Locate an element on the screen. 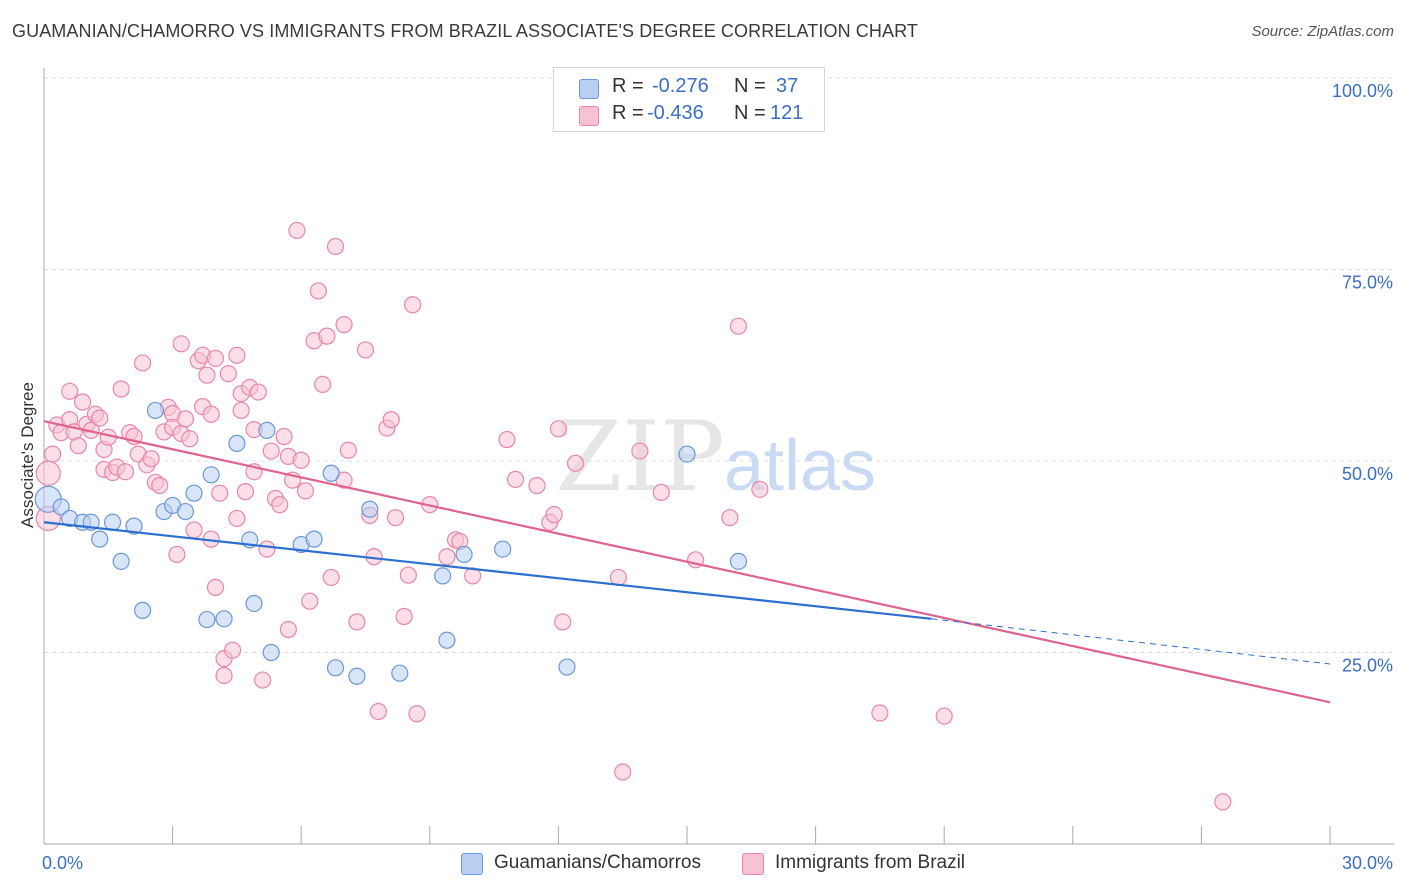 The height and width of the screenshot is (892, 1406). bottom-legend-swatch-pink is located at coordinates (753, 864).